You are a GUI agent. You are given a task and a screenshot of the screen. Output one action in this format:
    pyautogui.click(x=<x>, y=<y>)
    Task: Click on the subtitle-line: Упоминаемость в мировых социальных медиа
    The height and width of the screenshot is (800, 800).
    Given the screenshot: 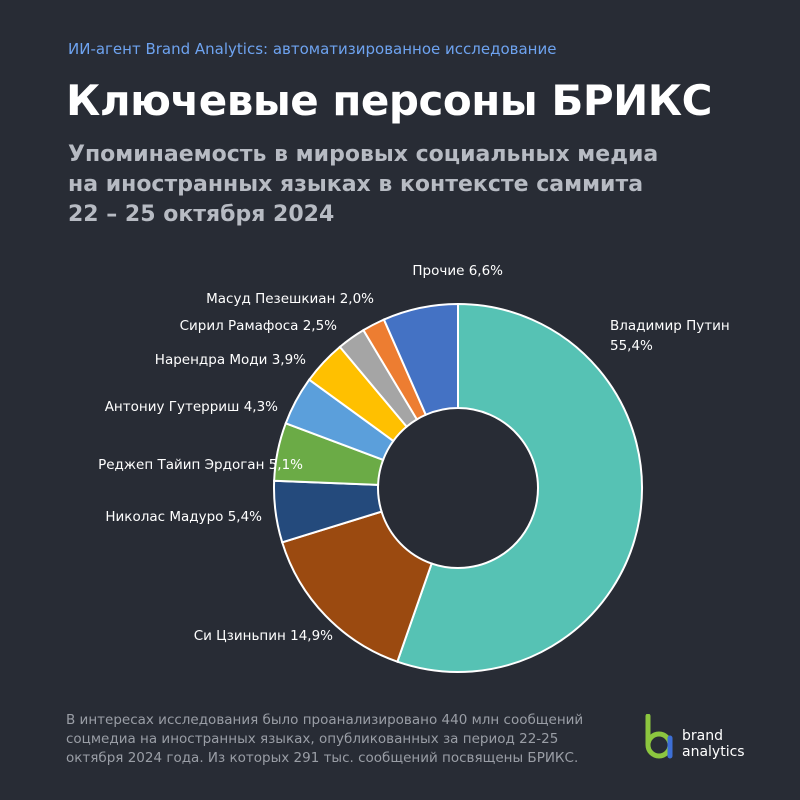 What is the action you would take?
    pyautogui.click(x=363, y=154)
    